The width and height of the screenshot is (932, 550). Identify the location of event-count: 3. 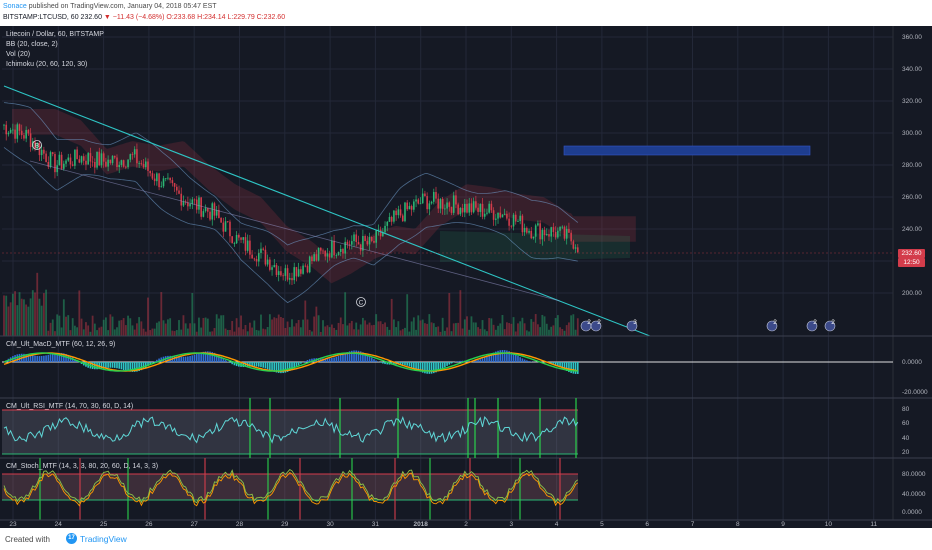
(635, 322).